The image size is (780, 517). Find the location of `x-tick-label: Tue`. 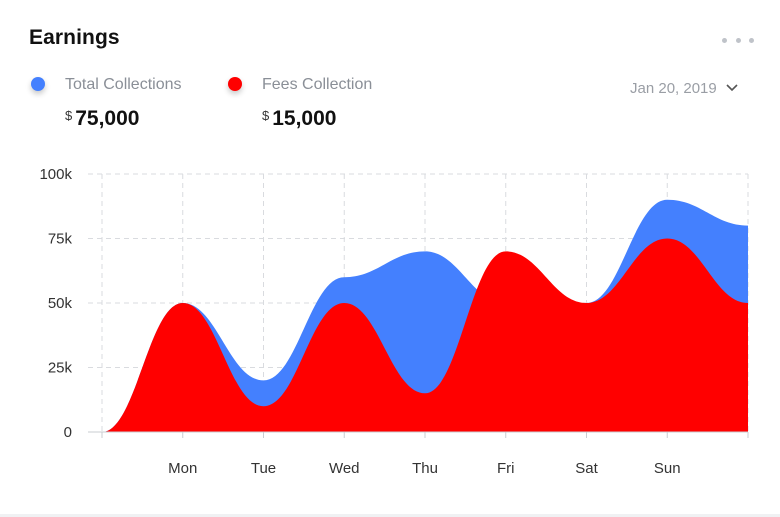

x-tick-label: Tue is located at coordinates (263, 468).